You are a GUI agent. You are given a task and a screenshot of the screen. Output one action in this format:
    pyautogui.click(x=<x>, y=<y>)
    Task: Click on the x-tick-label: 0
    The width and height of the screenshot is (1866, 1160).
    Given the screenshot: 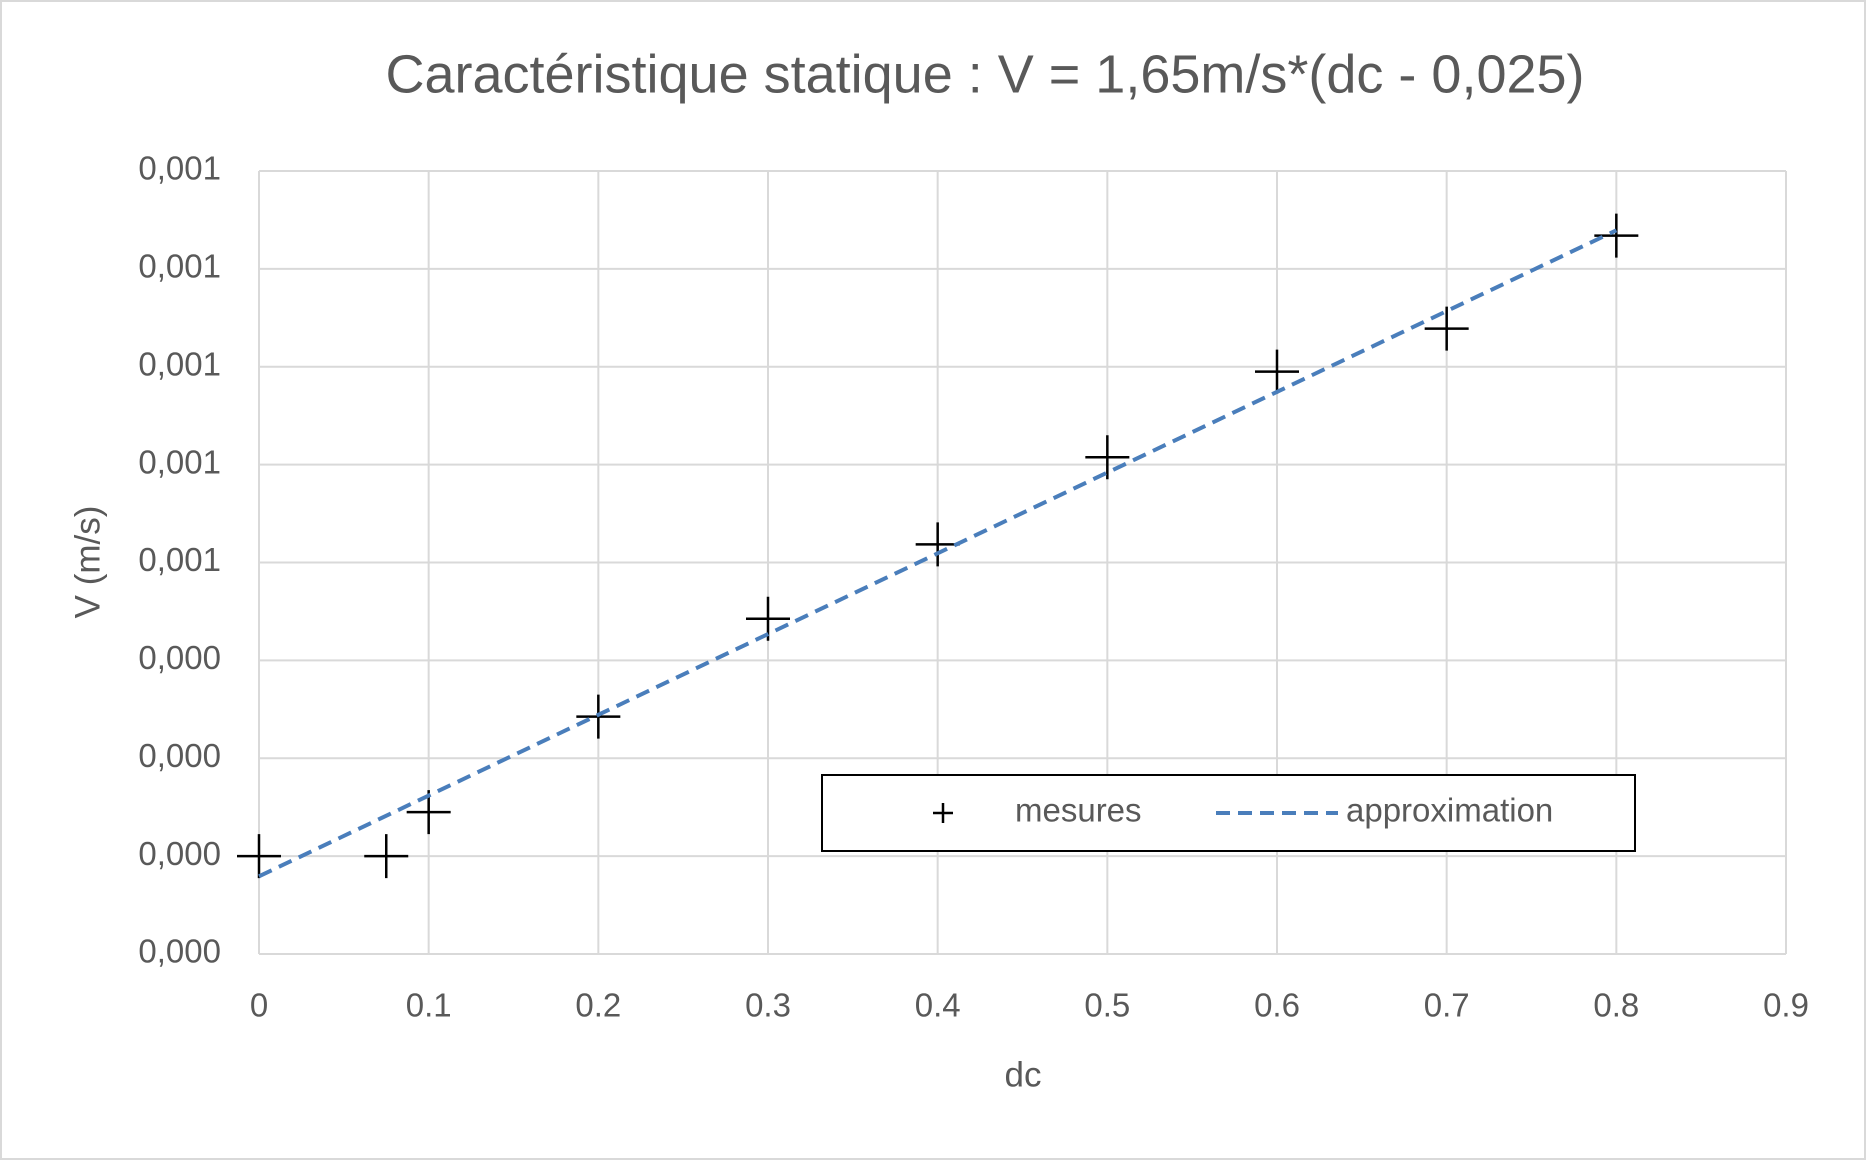 What is the action you would take?
    pyautogui.click(x=259, y=1005)
    